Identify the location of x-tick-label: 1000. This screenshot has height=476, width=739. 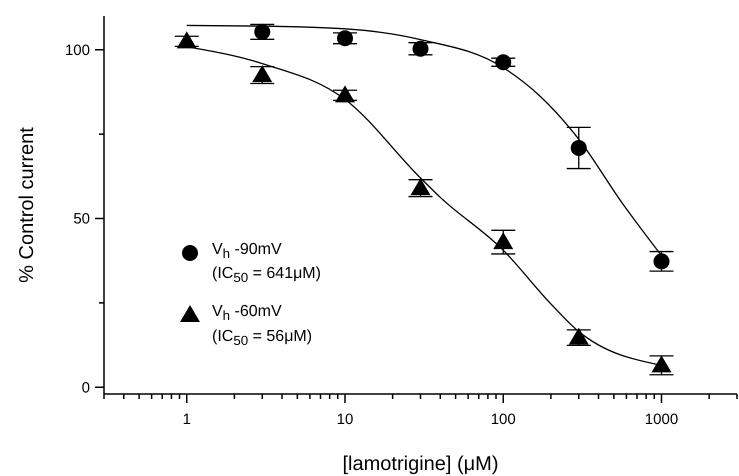
(661, 419).